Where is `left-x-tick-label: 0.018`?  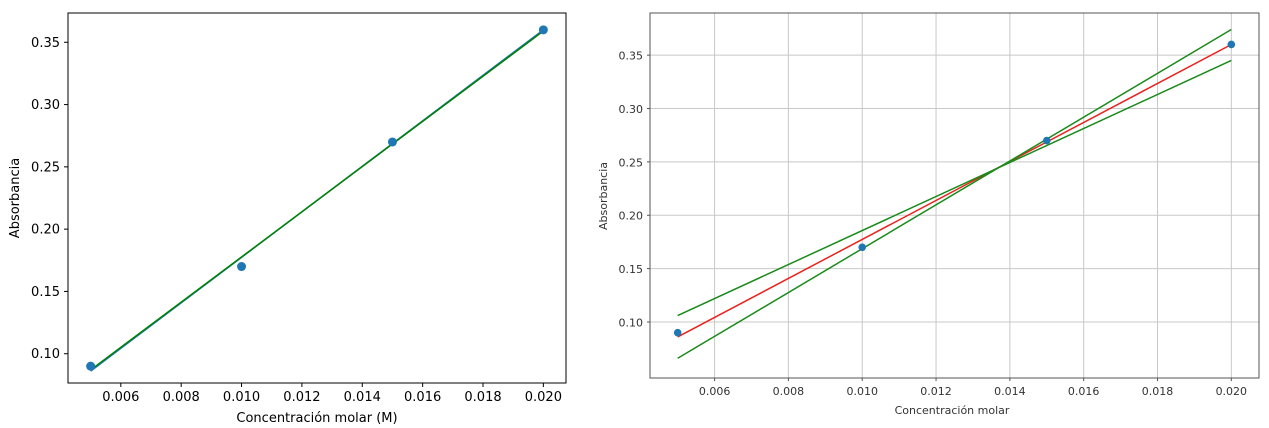 left-x-tick-label: 0.018 is located at coordinates (482, 397).